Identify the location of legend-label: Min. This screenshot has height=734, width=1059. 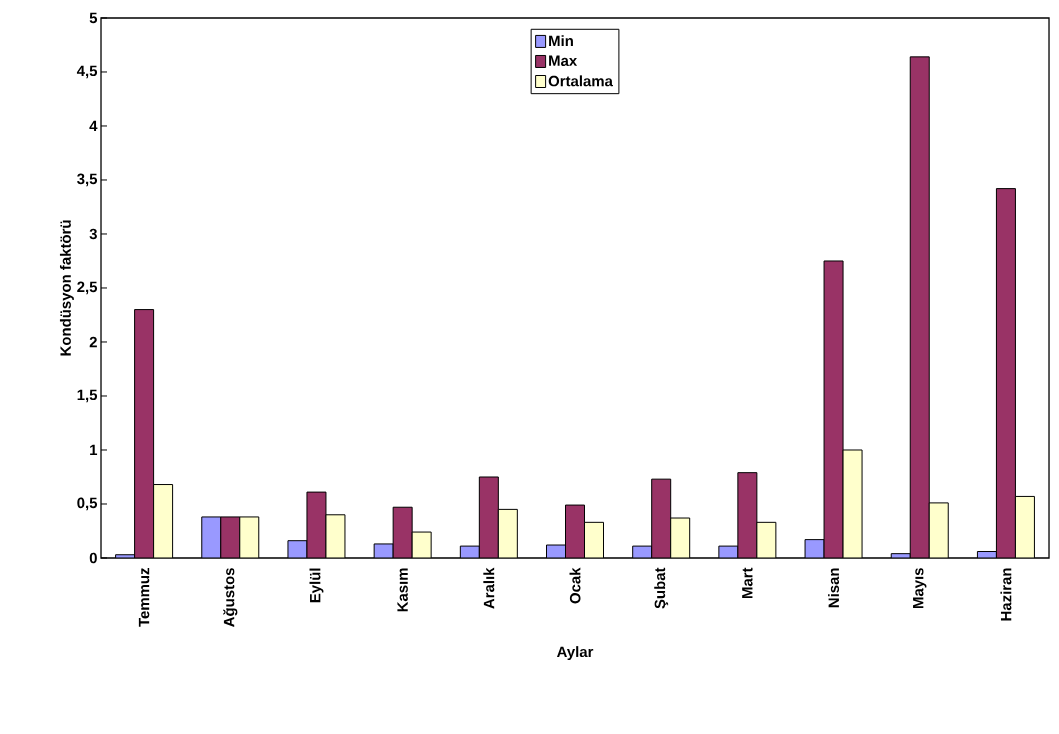
(561, 41).